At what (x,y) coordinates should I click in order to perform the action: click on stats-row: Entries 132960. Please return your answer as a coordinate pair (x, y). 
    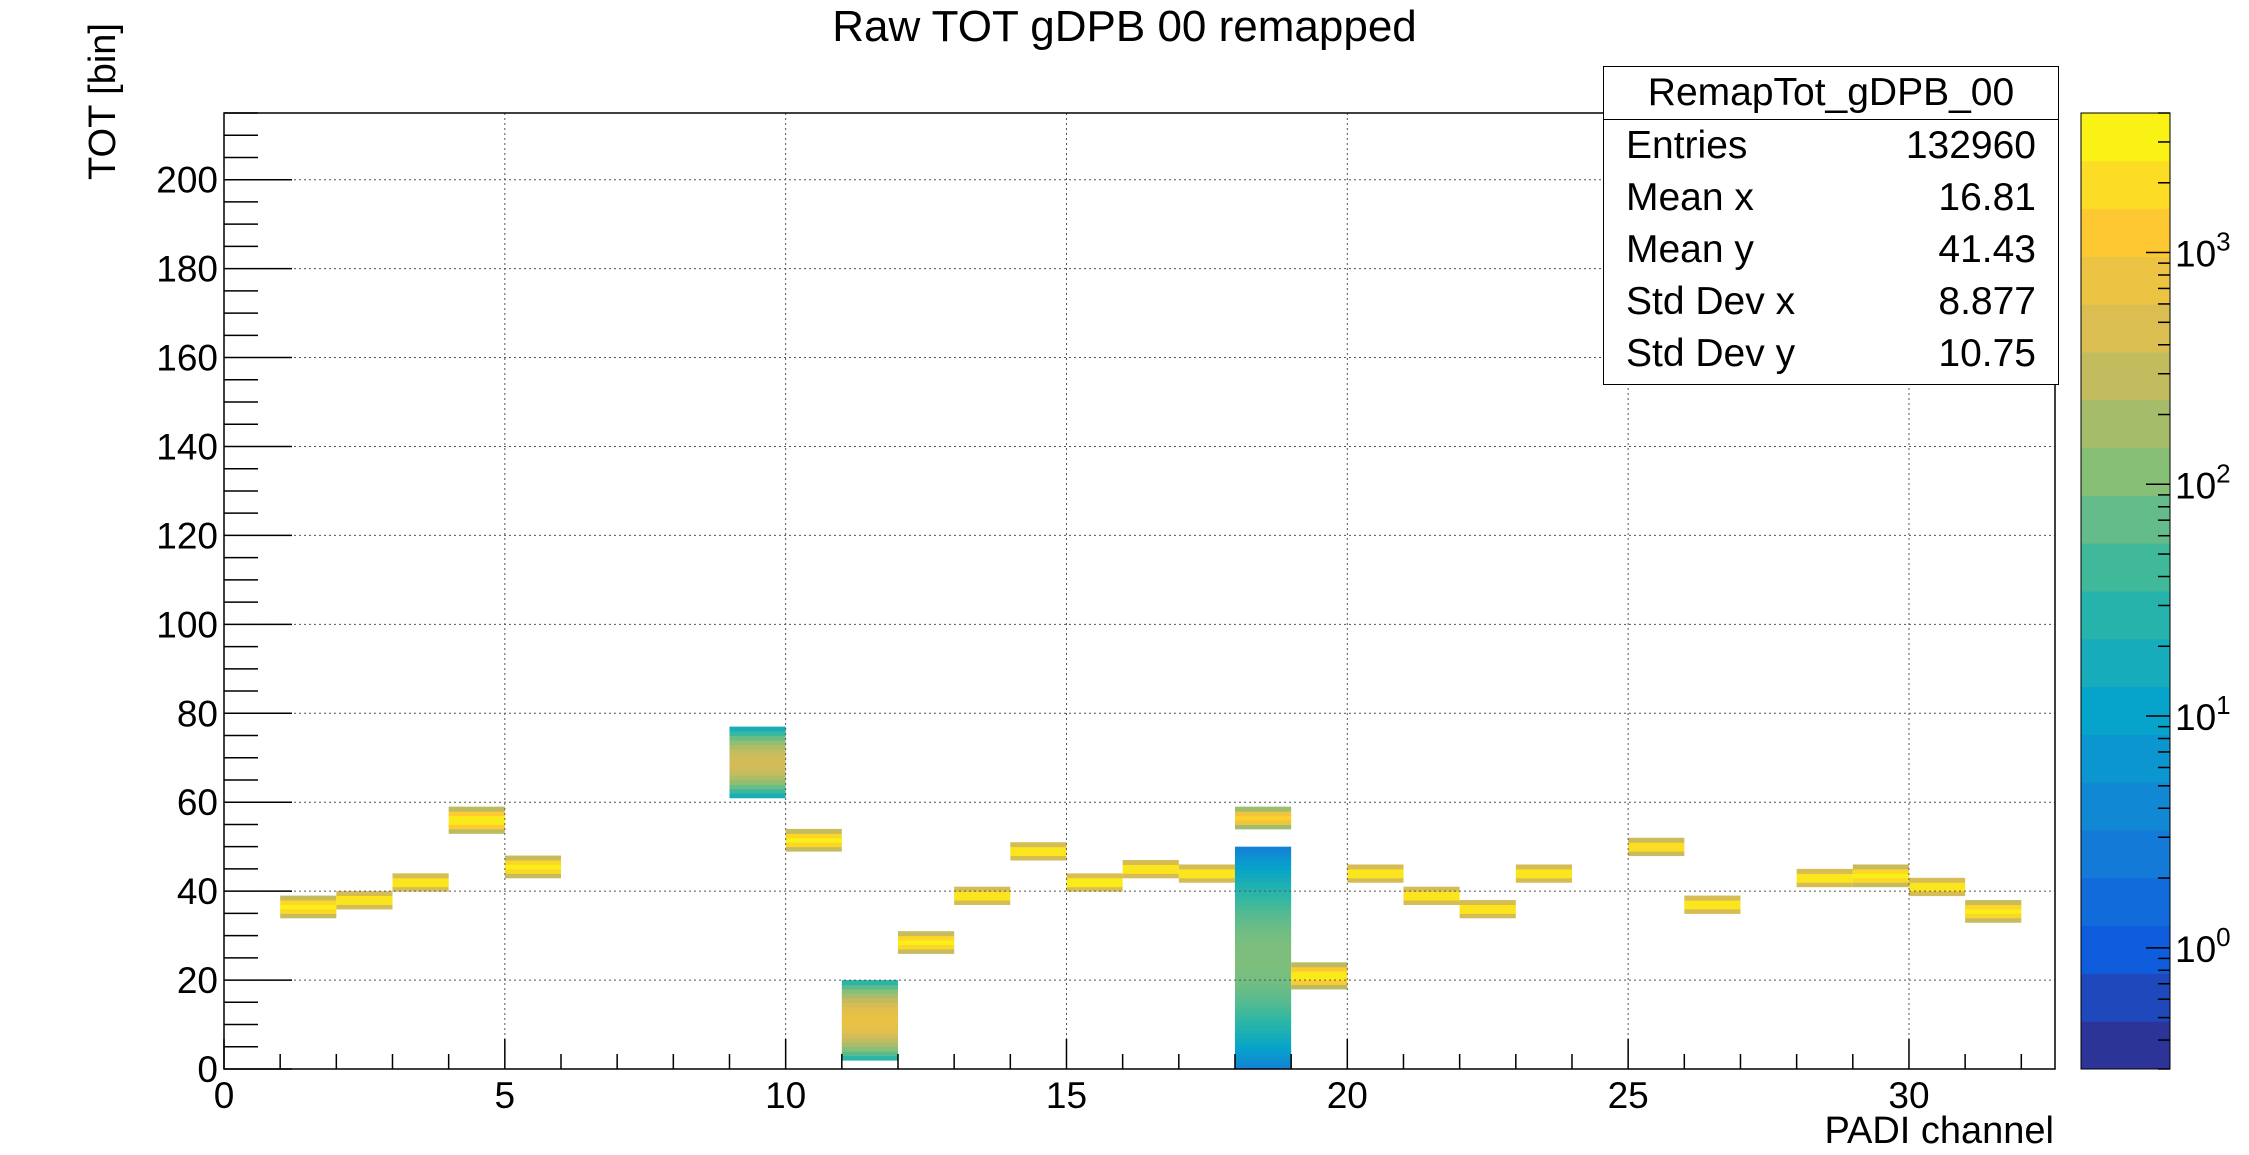
    Looking at the image, I should click on (1831, 146).